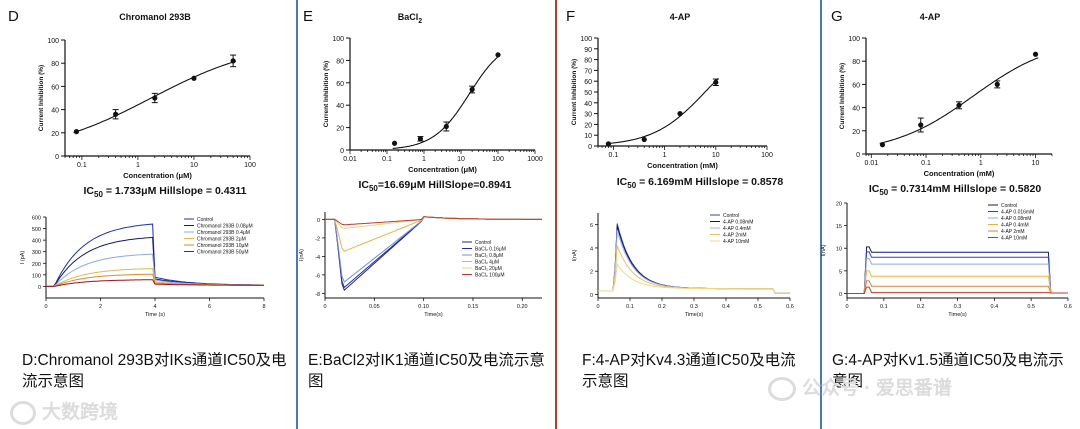  I want to click on trace-2-ytick-label: 2, so click(591, 273).